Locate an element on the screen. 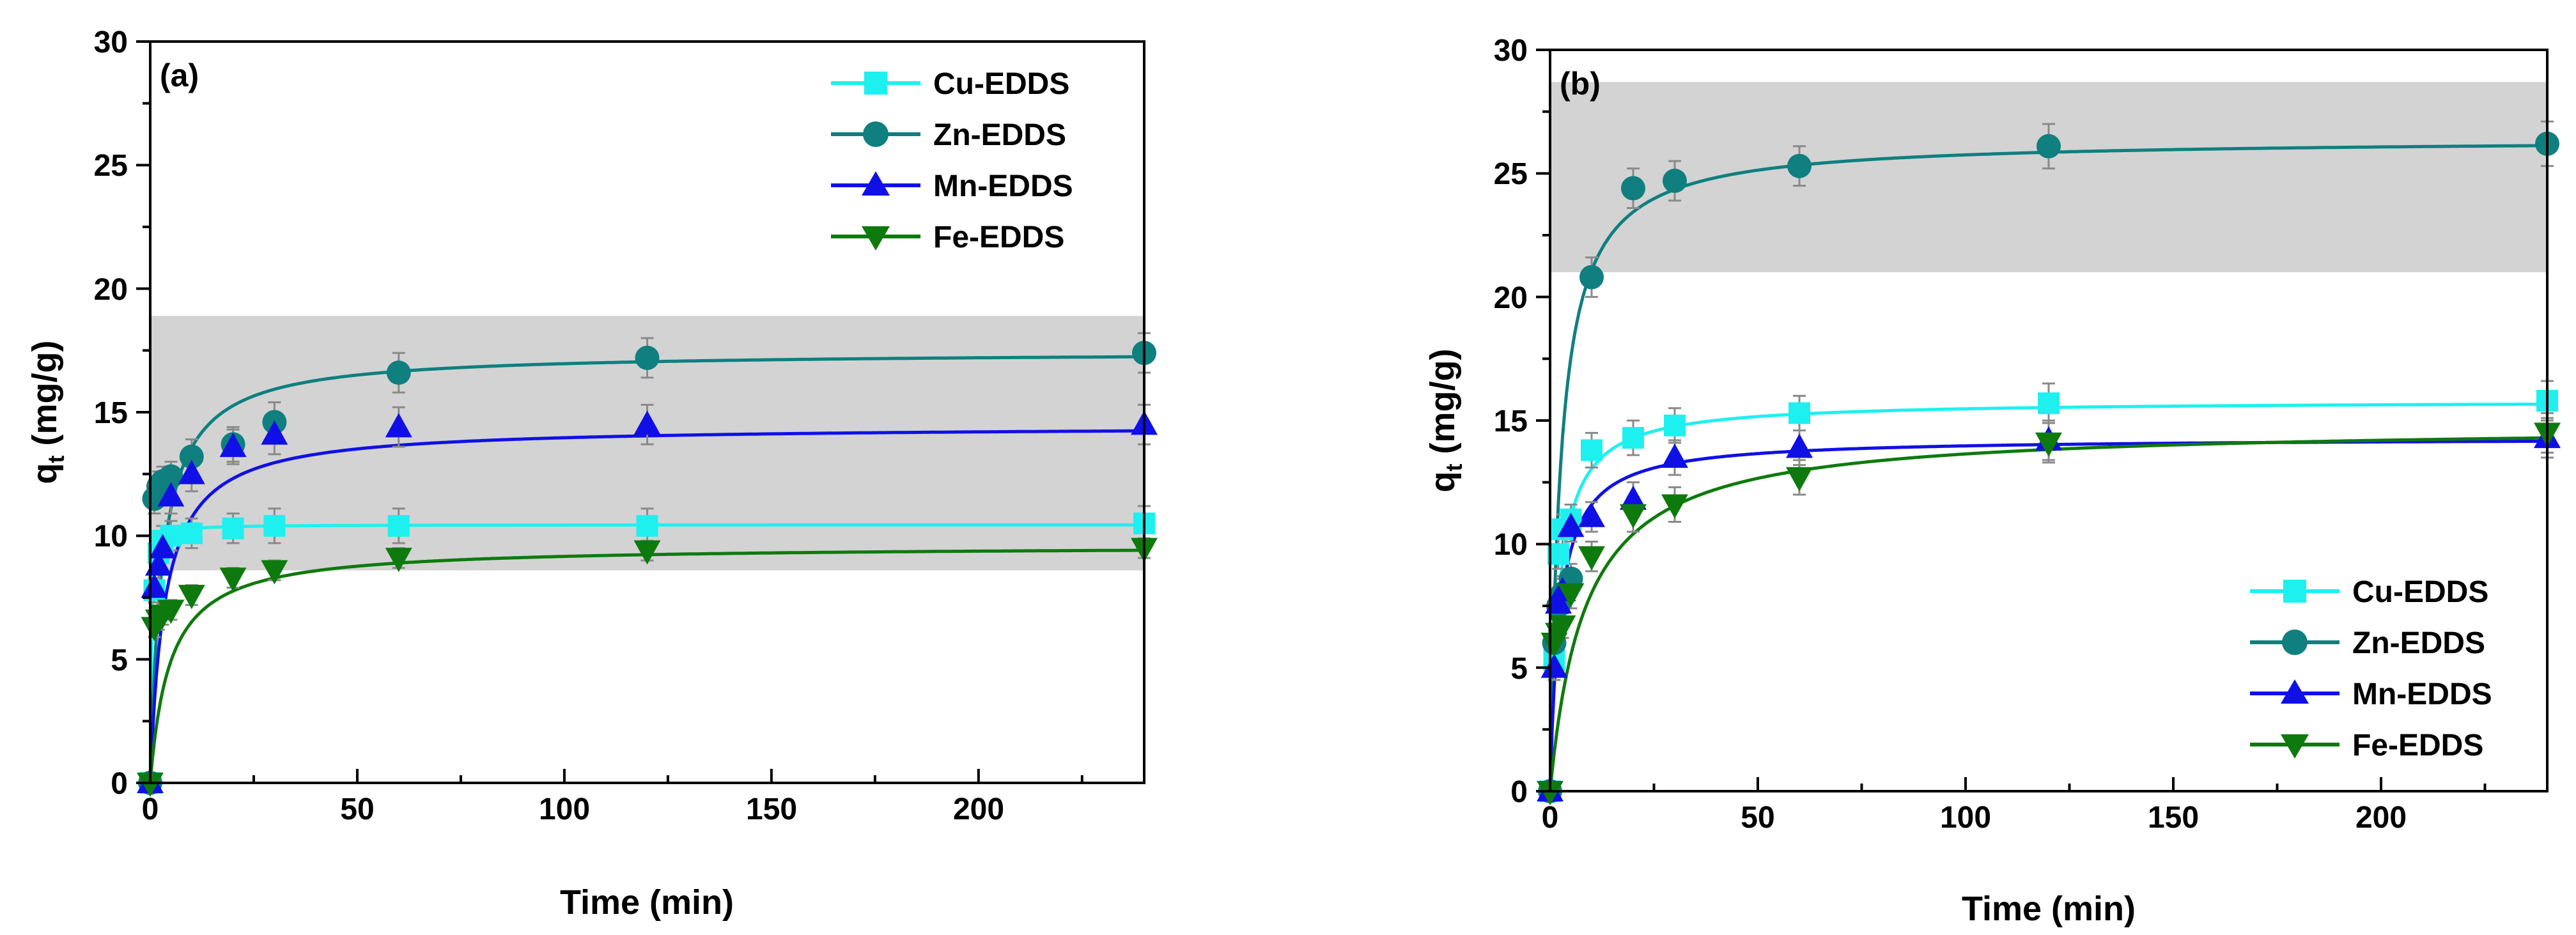 This screenshot has height=935, width=2576. legend-marker-a-fe is located at coordinates (876, 238).